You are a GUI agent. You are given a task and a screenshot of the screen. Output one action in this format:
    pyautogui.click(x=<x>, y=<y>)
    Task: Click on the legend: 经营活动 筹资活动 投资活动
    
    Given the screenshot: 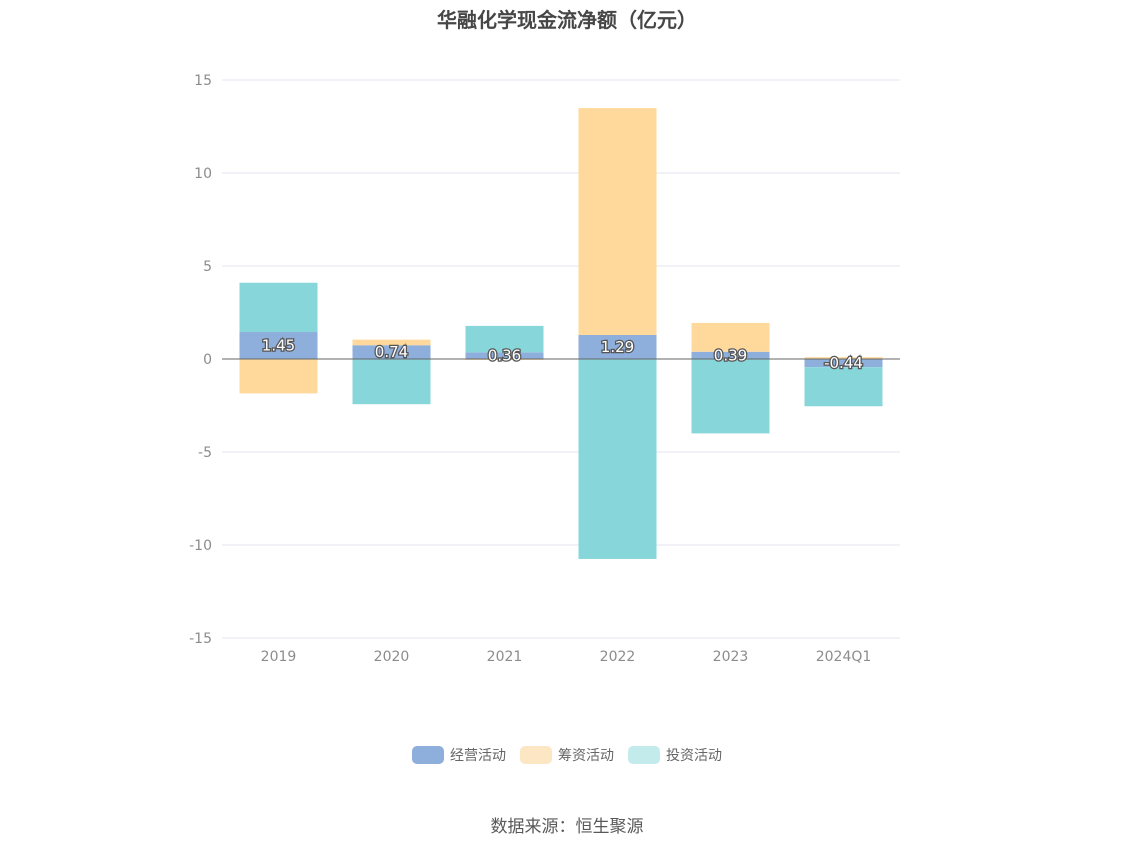 What is the action you would take?
    pyautogui.click(x=567, y=755)
    